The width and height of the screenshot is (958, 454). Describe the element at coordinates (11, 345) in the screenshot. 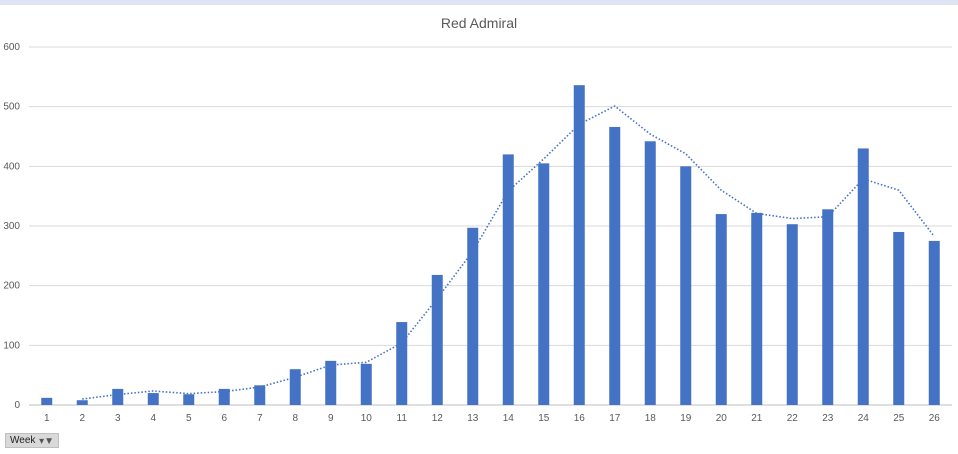

I see `y-tick-label: 100` at that location.